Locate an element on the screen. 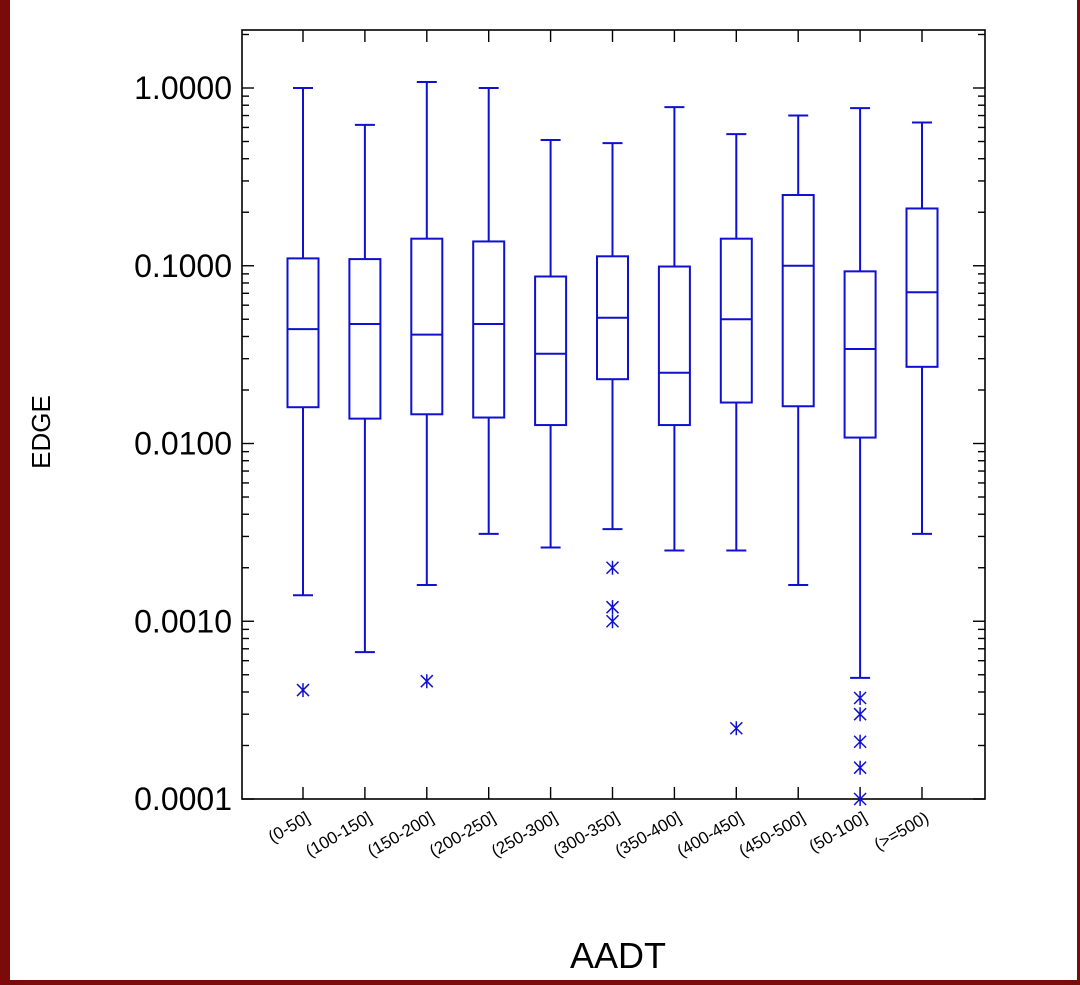  x-category-label: (>=500) is located at coordinates (901, 831).